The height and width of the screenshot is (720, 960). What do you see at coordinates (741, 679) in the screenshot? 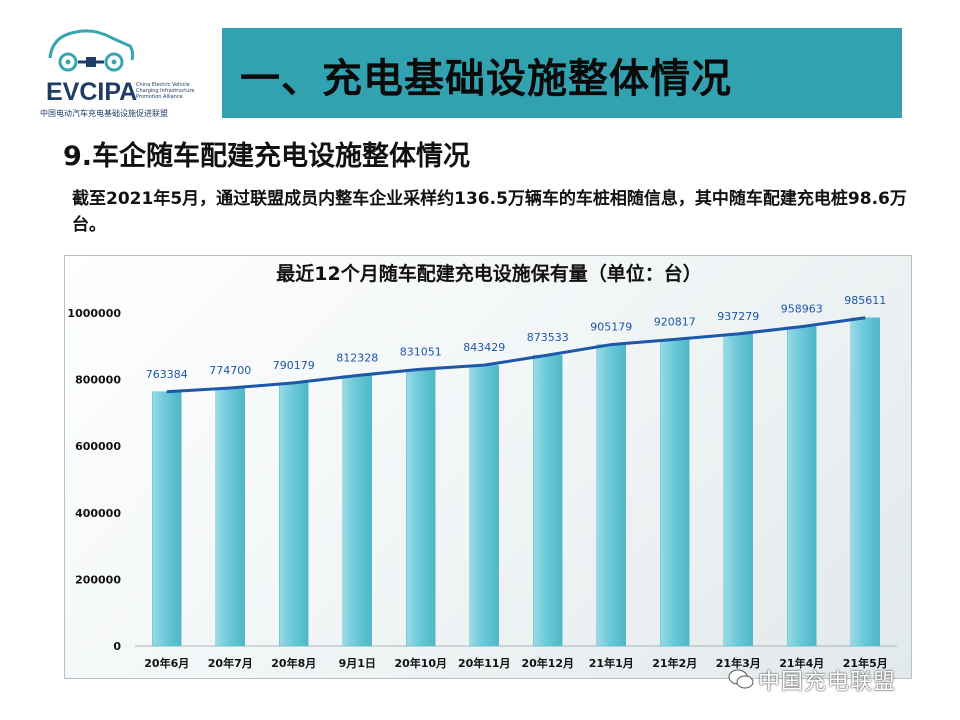
I see `wechat-icon` at bounding box center [741, 679].